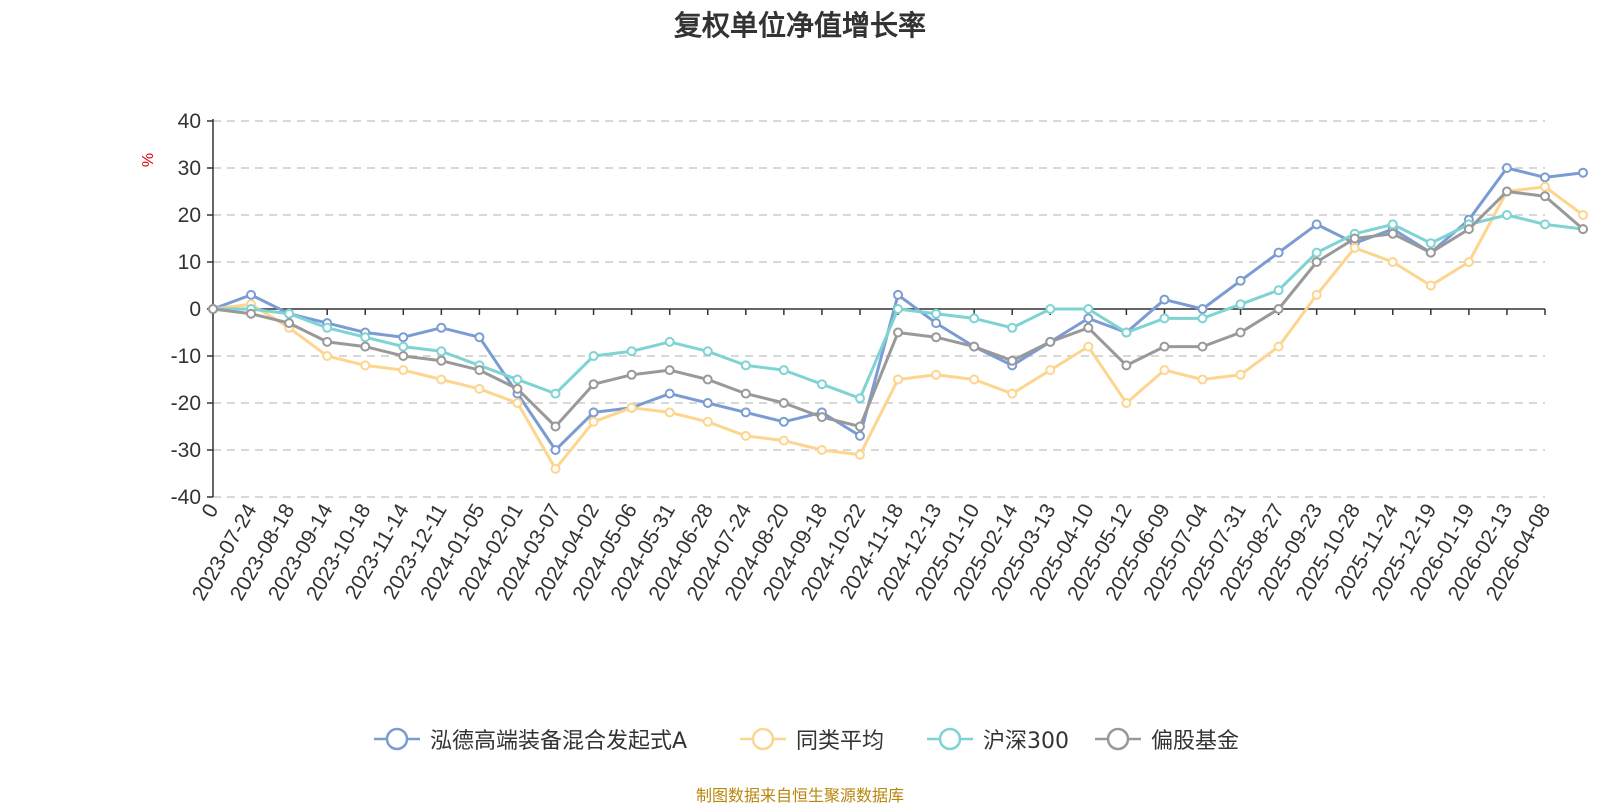 The image size is (1600, 806). What do you see at coordinates (840, 741) in the screenshot?
I see `legend-label: 同类平均` at bounding box center [840, 741].